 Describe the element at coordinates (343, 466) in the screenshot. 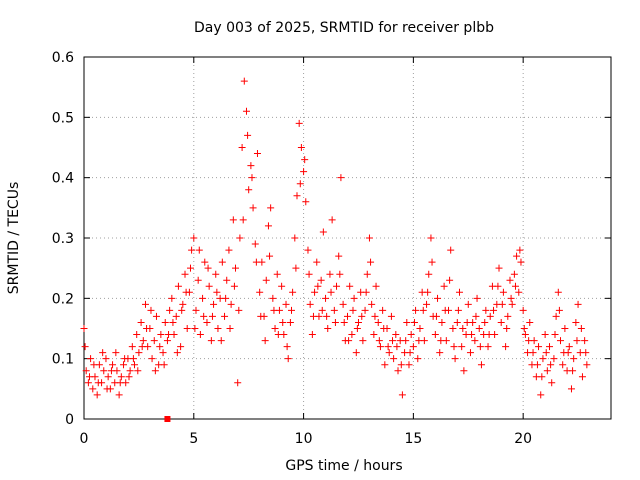

I see `x-axis-label: GPS time / hours` at that location.